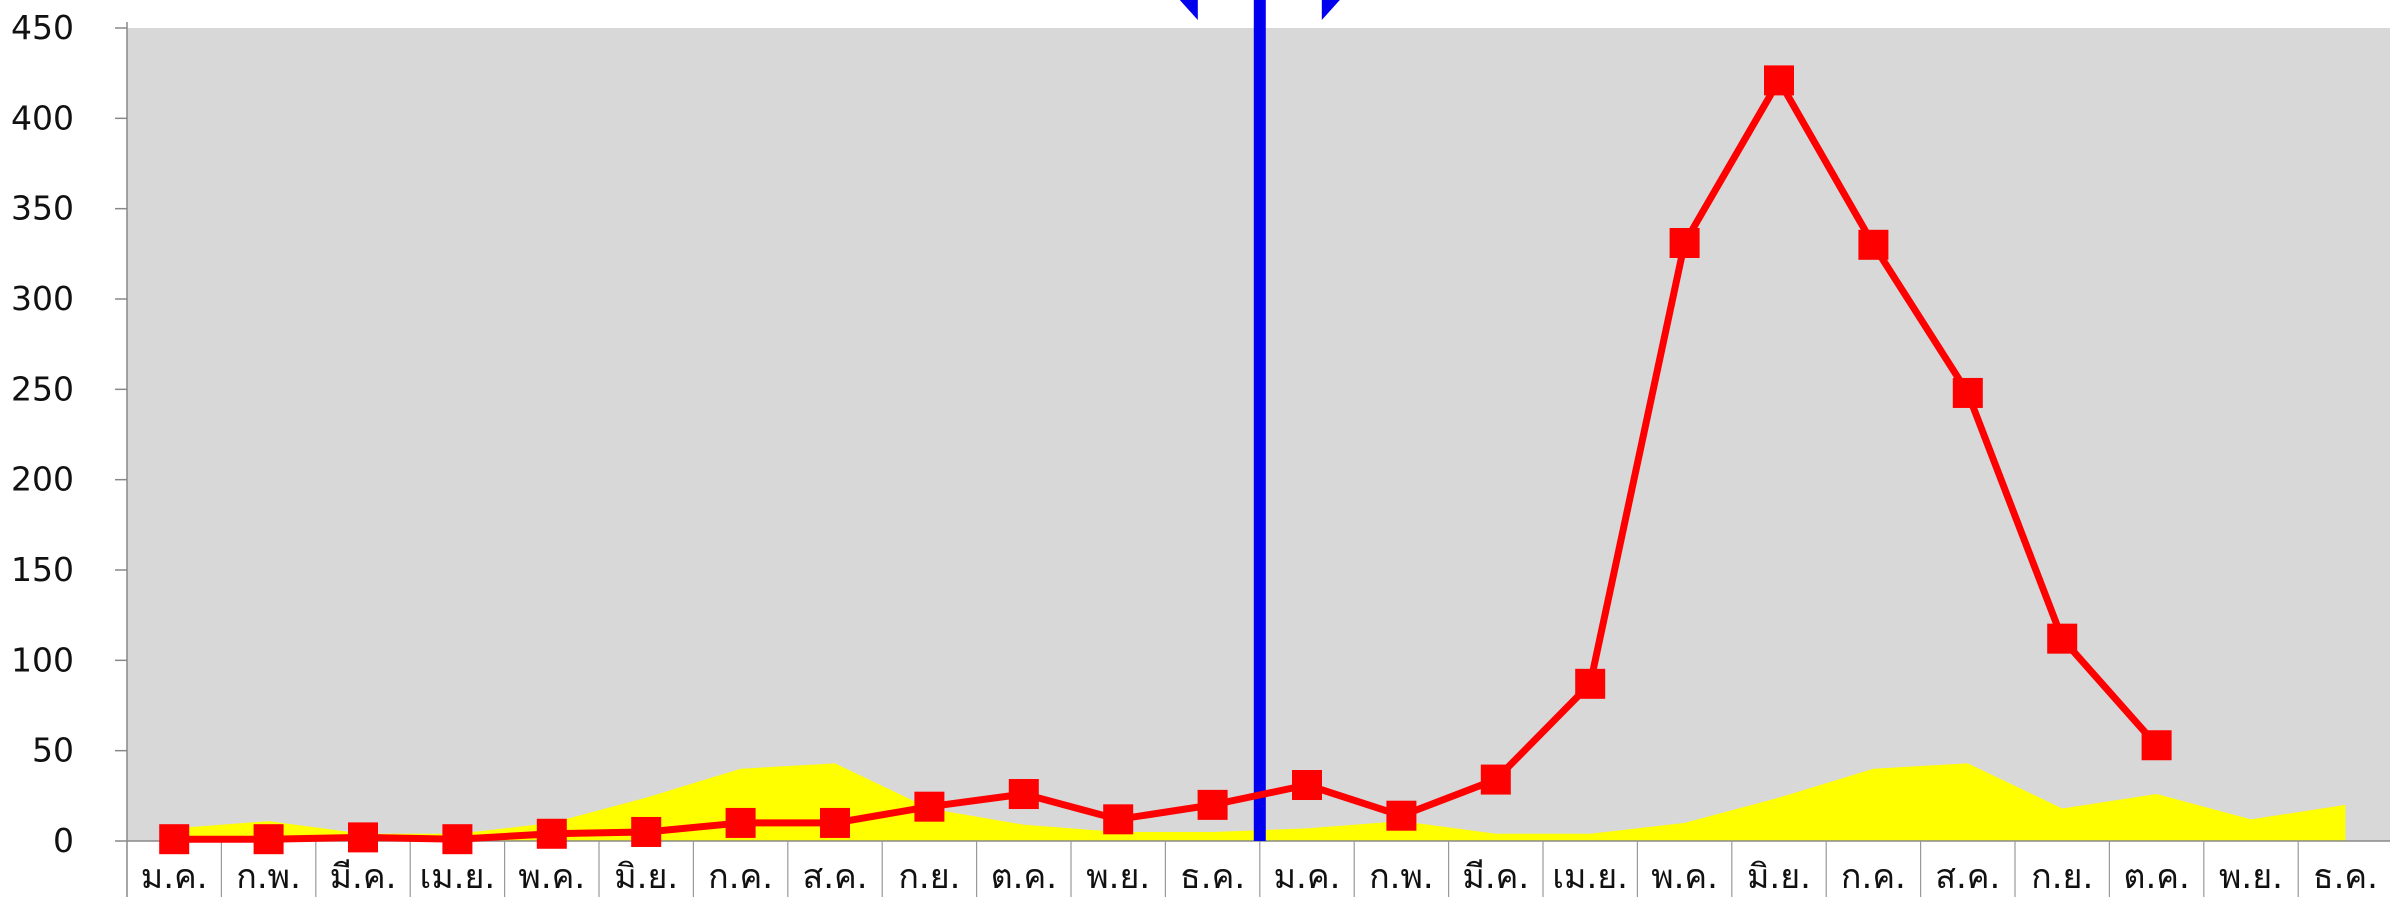  I want to click on divider-arrow-left-icon, so click(1189, 10).